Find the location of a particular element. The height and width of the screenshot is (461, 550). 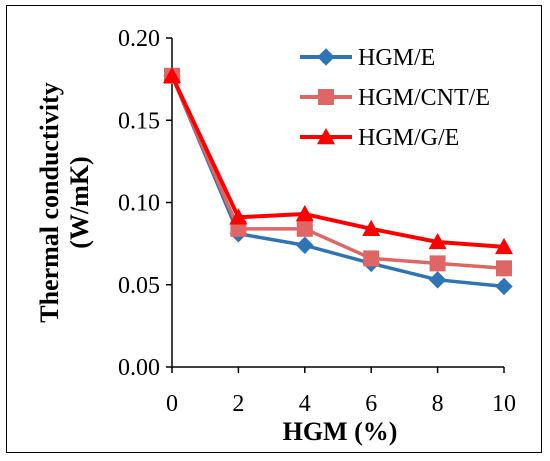

y-tick-label: 0.05 is located at coordinates (139, 286).